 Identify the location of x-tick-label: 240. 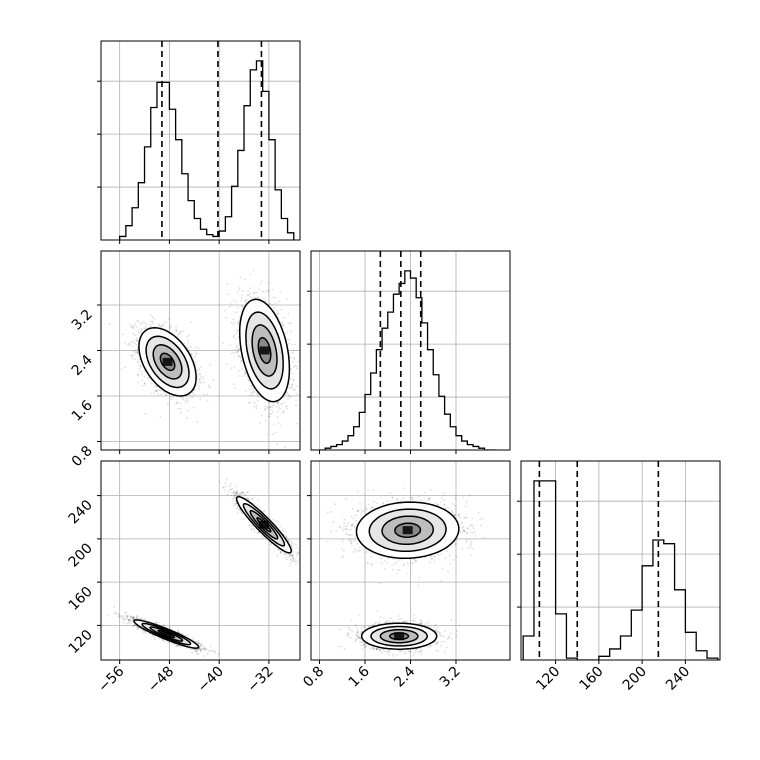
(678, 679).